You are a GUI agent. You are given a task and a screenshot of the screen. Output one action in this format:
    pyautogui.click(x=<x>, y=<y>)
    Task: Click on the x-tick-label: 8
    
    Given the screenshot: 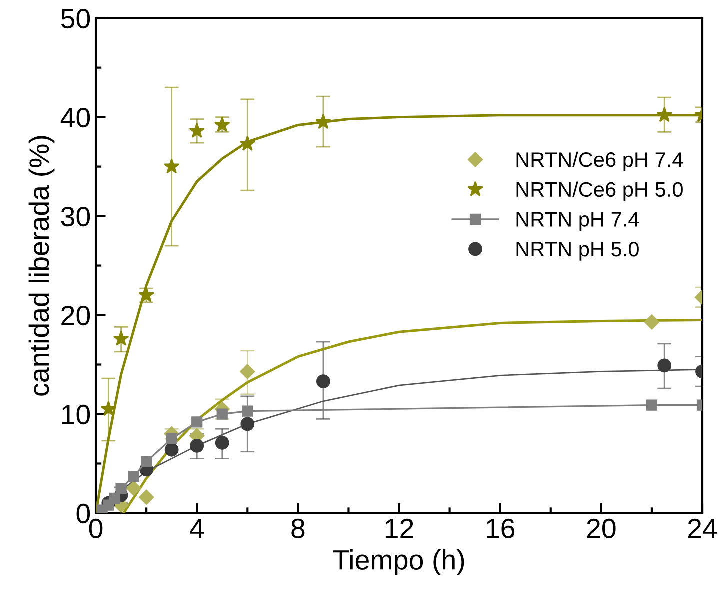 What is the action you would take?
    pyautogui.click(x=298, y=528)
    